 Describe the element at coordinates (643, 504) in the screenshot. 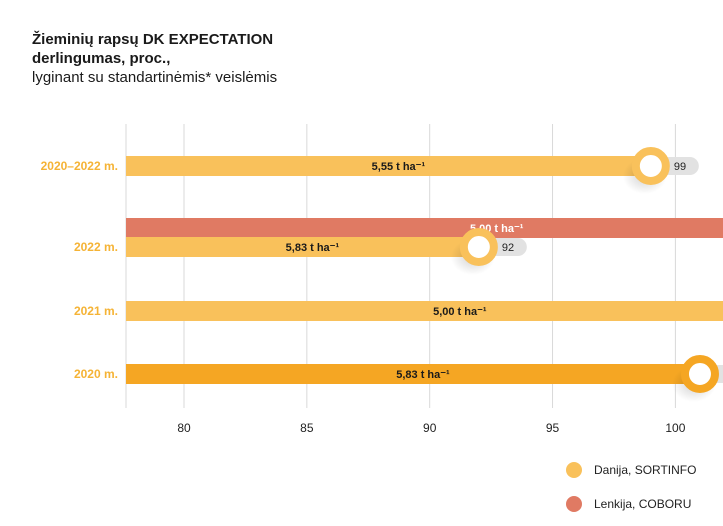

I see `legend-label: Lenkija, COBORU` at that location.